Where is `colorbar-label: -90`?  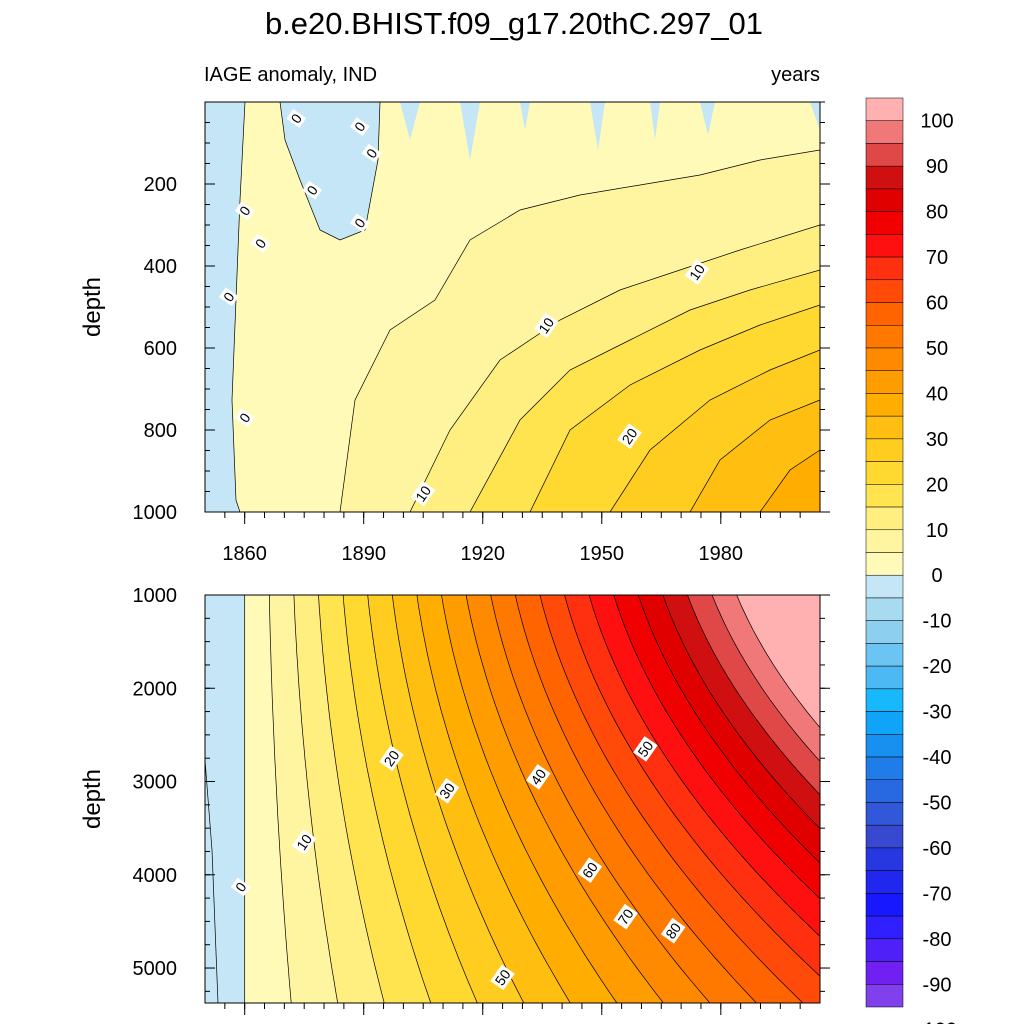
colorbar-label: -90 is located at coordinates (937, 985).